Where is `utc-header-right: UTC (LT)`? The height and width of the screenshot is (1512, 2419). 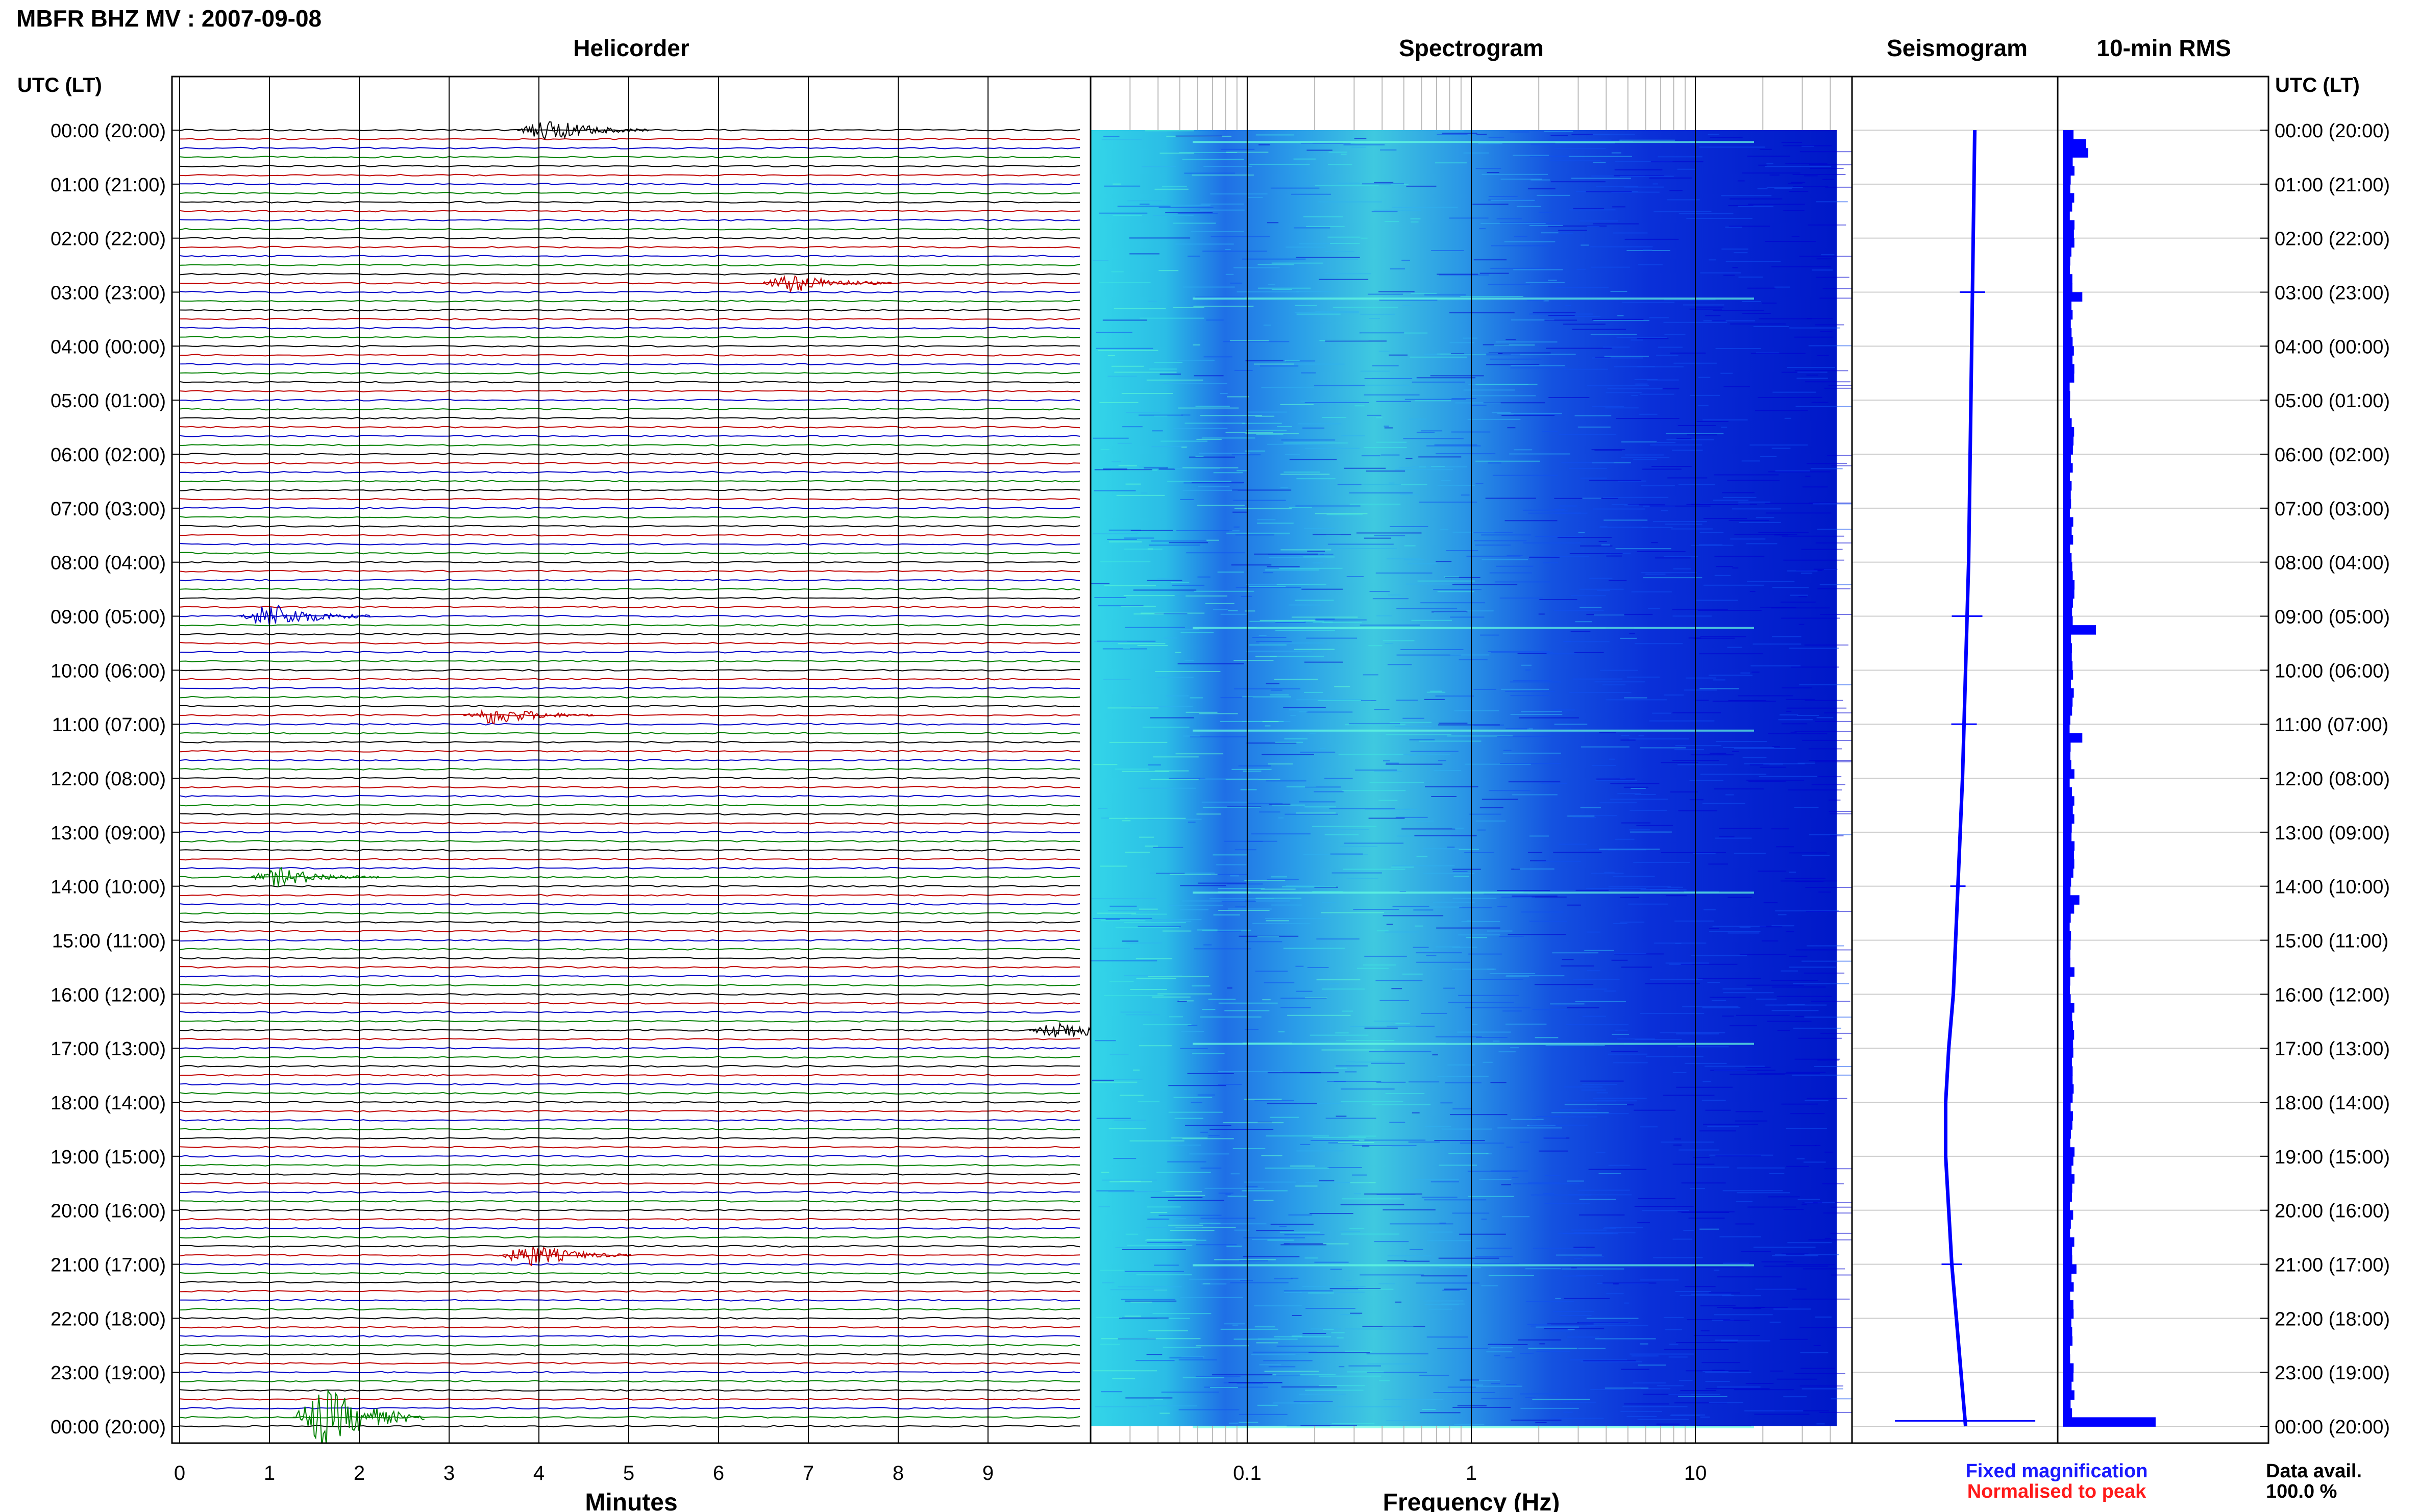 utc-header-right: UTC (LT) is located at coordinates (2317, 85).